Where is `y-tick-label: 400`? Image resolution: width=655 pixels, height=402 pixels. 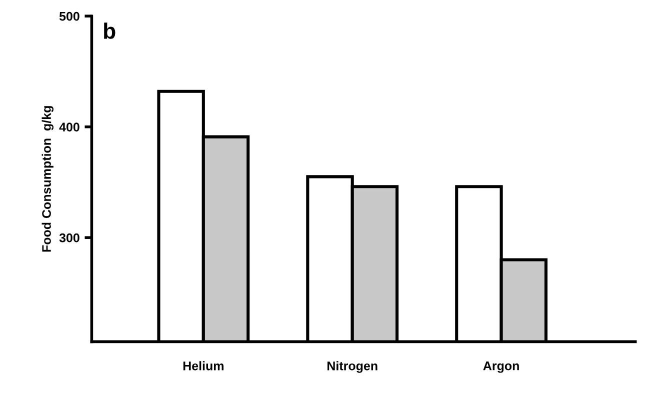
y-tick-label: 400 is located at coordinates (69, 127).